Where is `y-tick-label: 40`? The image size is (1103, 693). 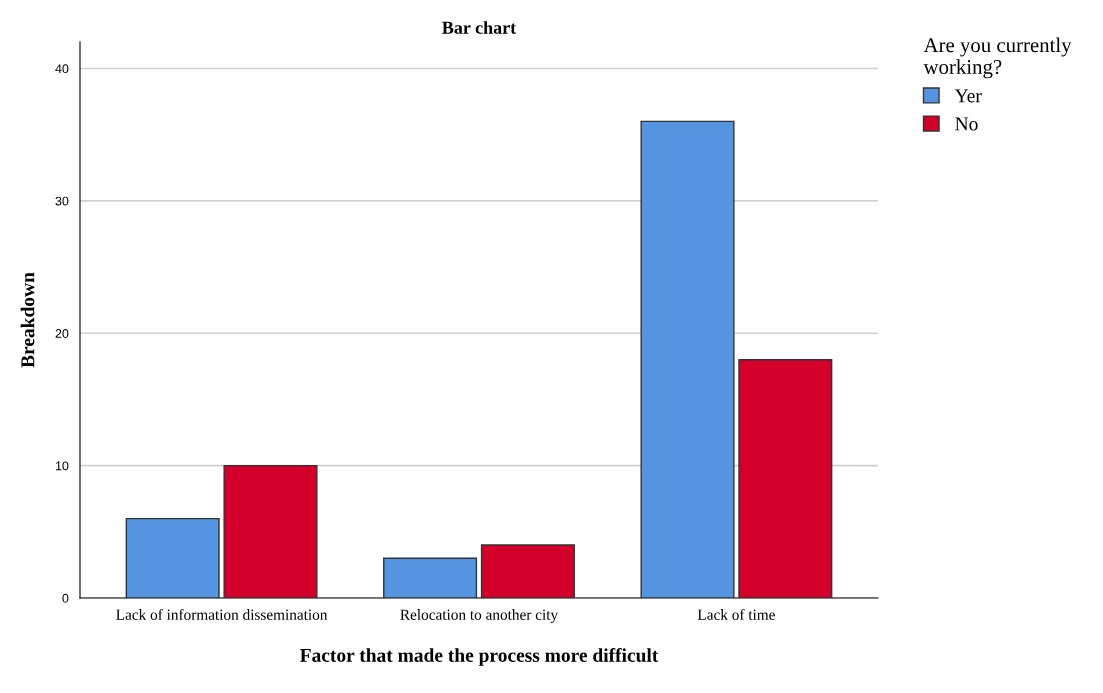 y-tick-label: 40 is located at coordinates (62, 69).